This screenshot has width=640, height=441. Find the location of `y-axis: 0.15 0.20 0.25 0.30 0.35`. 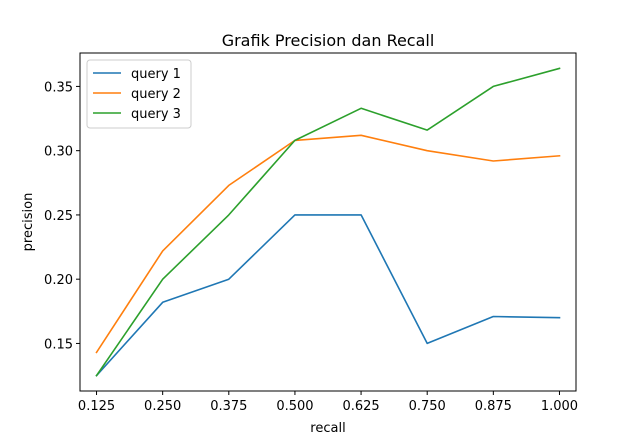

y-axis: 0.15 0.20 0.25 0.30 0.35 is located at coordinates (62, 216).